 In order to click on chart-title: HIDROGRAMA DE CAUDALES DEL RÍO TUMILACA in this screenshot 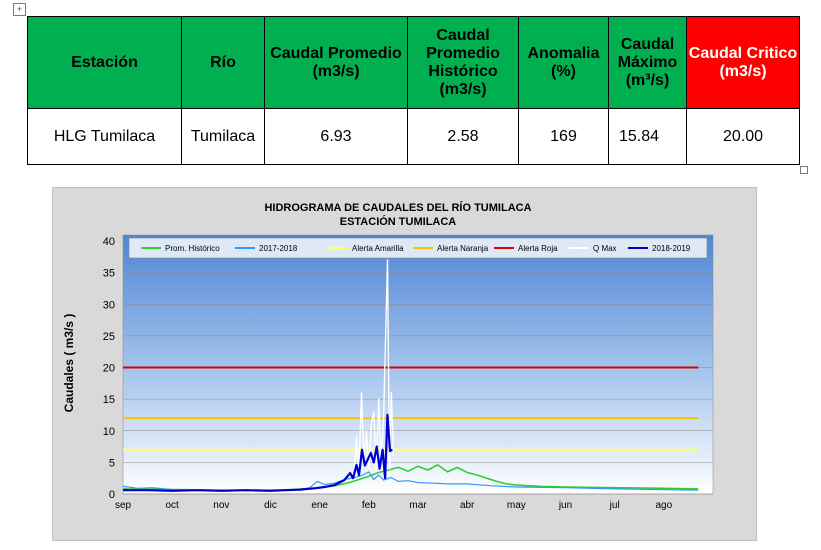, I will do `click(397, 207)`.